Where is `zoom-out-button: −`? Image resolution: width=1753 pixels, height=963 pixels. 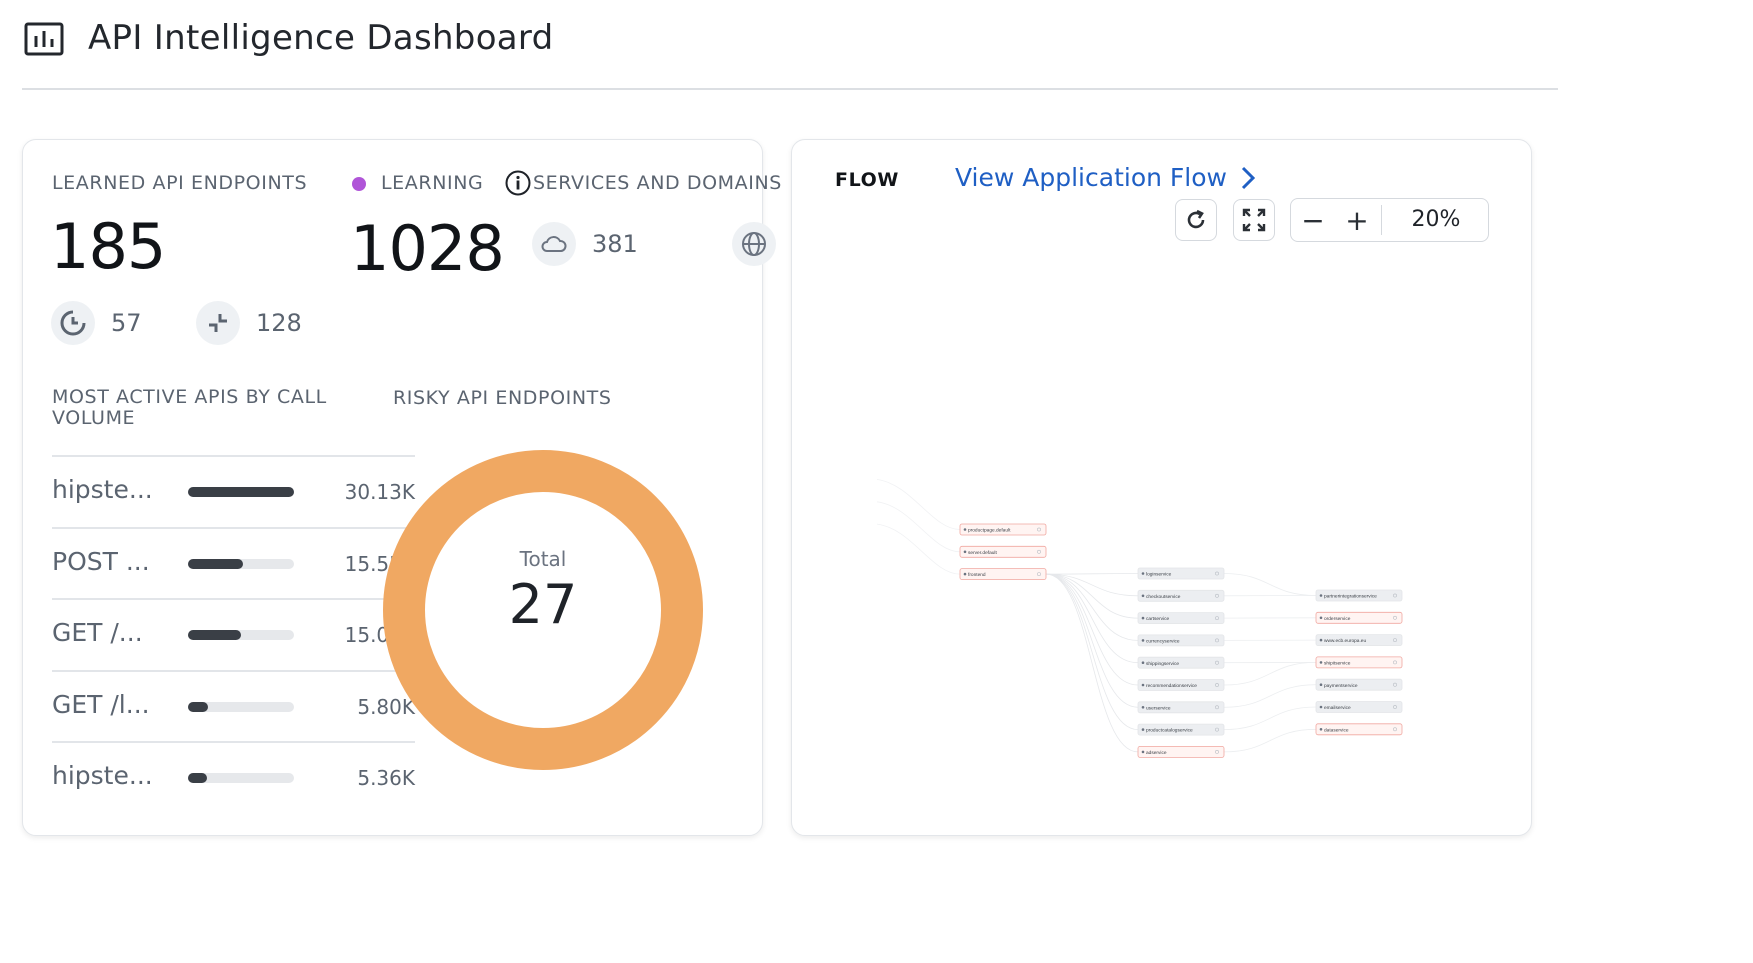
zoom-out-button: − is located at coordinates (1313, 220).